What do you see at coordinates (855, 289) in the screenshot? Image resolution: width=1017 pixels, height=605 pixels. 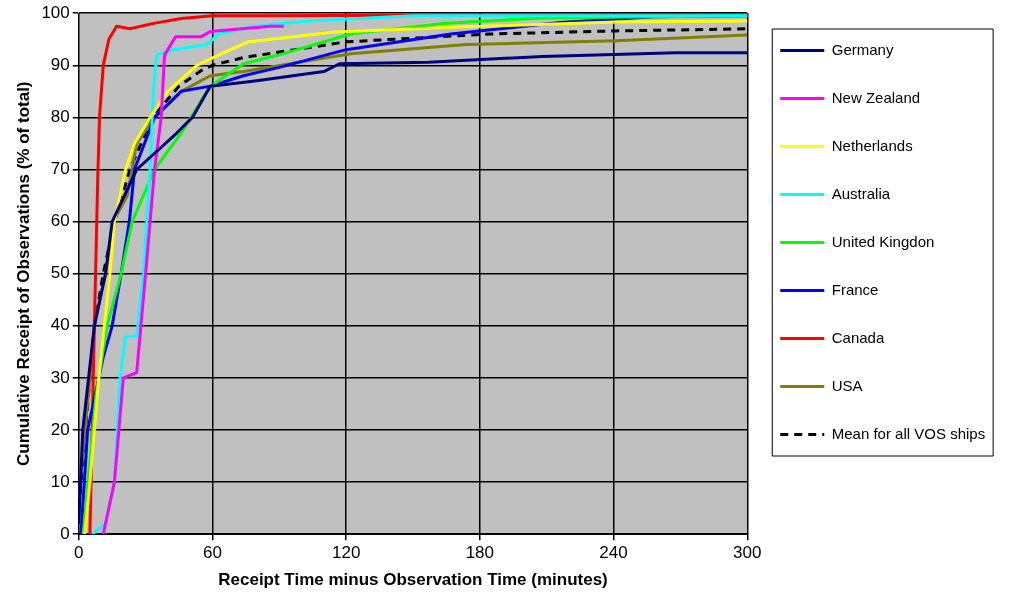 I see `legend-label: France` at bounding box center [855, 289].